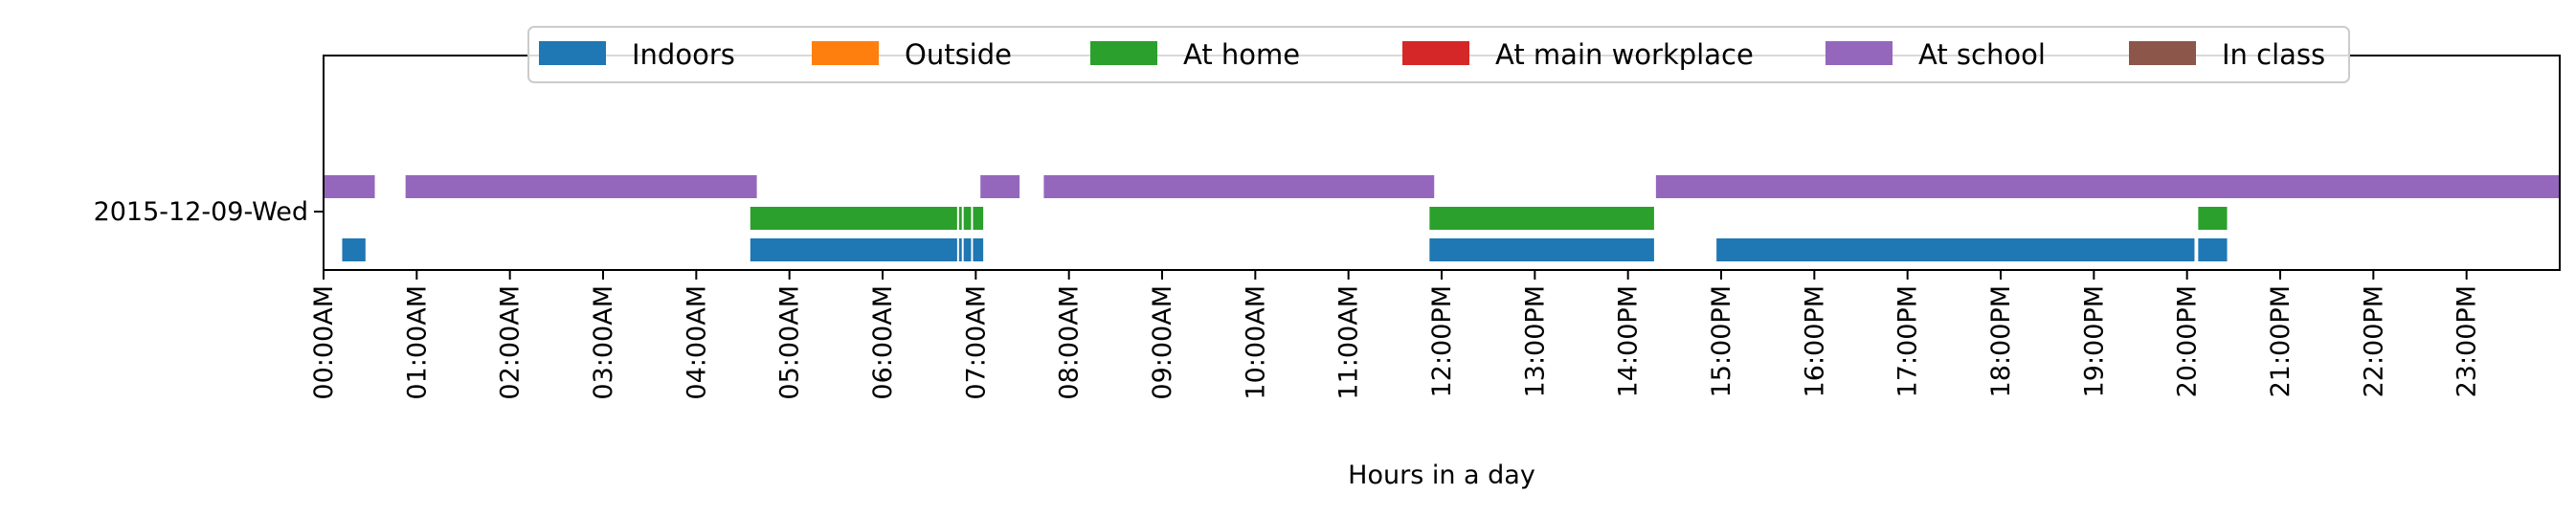 This screenshot has height=517, width=2576. Describe the element at coordinates (1722, 341) in the screenshot. I see `x-tick-label: 15:00PM` at that location.